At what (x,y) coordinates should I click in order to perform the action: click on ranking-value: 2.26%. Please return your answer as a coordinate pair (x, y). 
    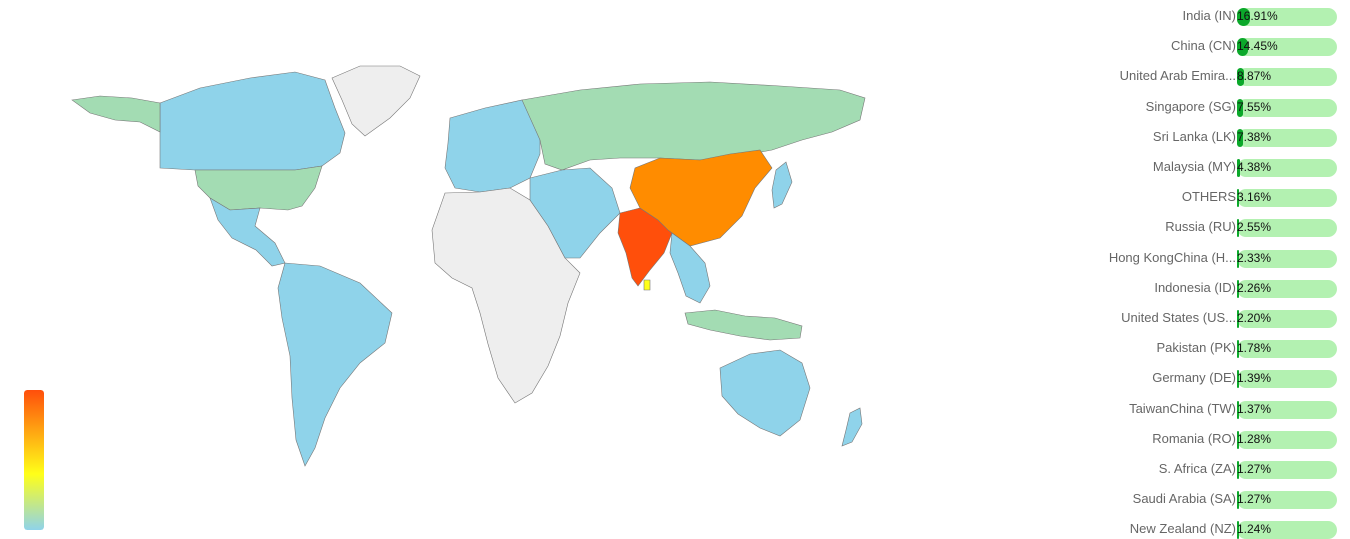
    Looking at the image, I should click on (1254, 287).